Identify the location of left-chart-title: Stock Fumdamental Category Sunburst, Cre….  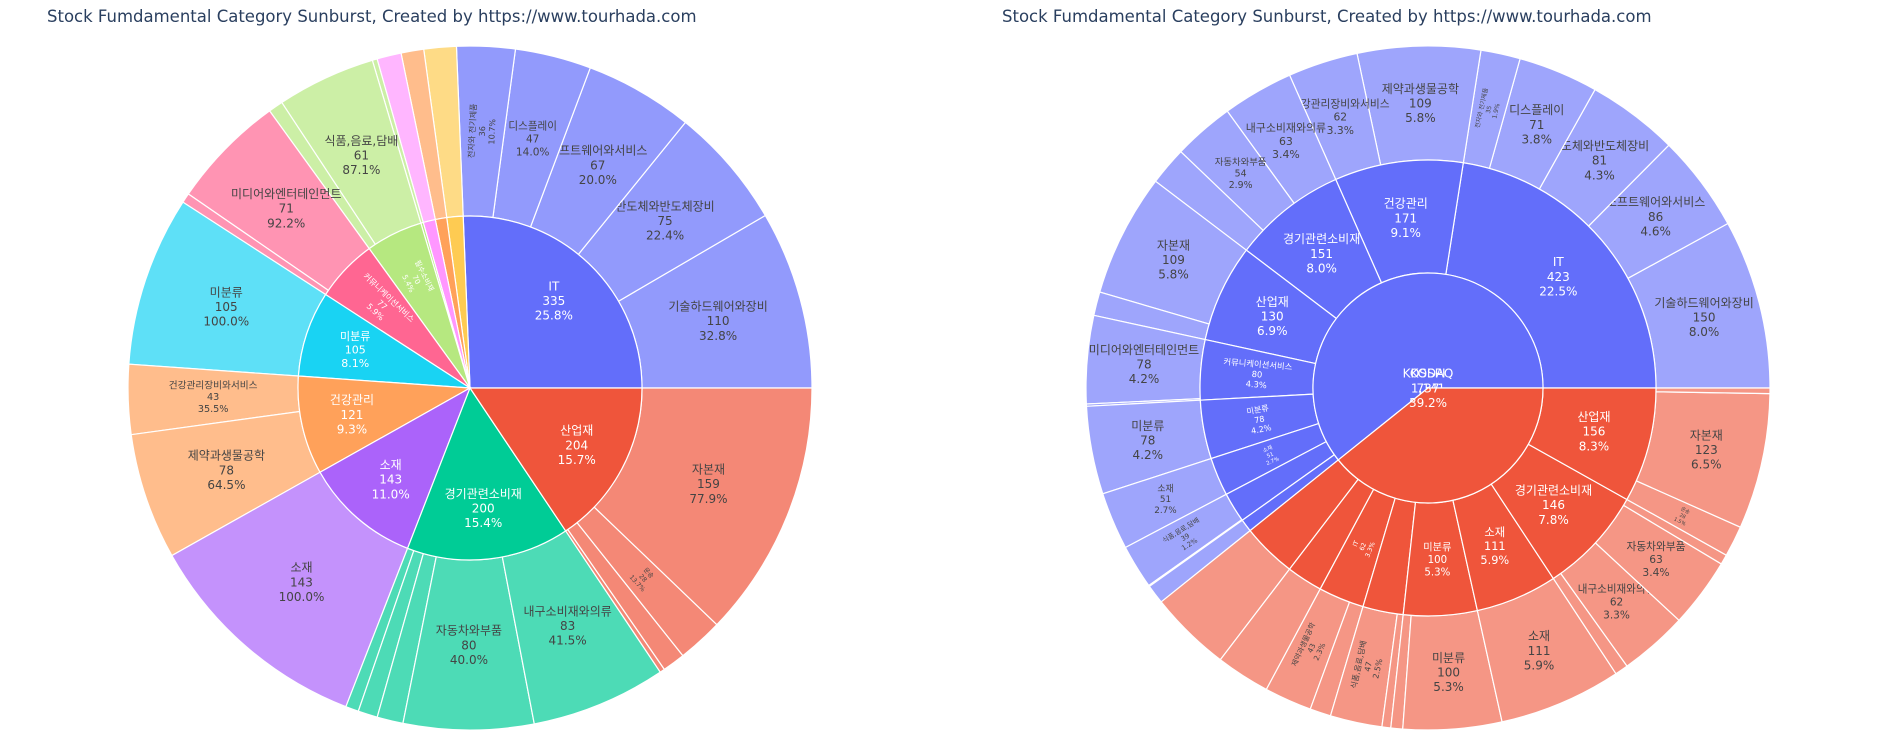
(372, 16).